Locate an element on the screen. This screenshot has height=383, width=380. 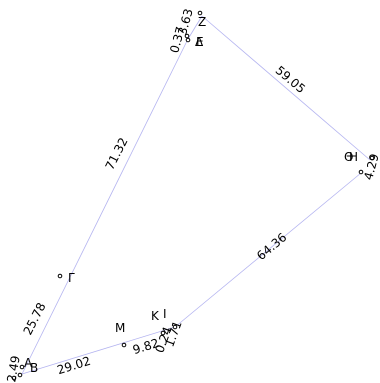
point-i is located at coordinates (175, 327).